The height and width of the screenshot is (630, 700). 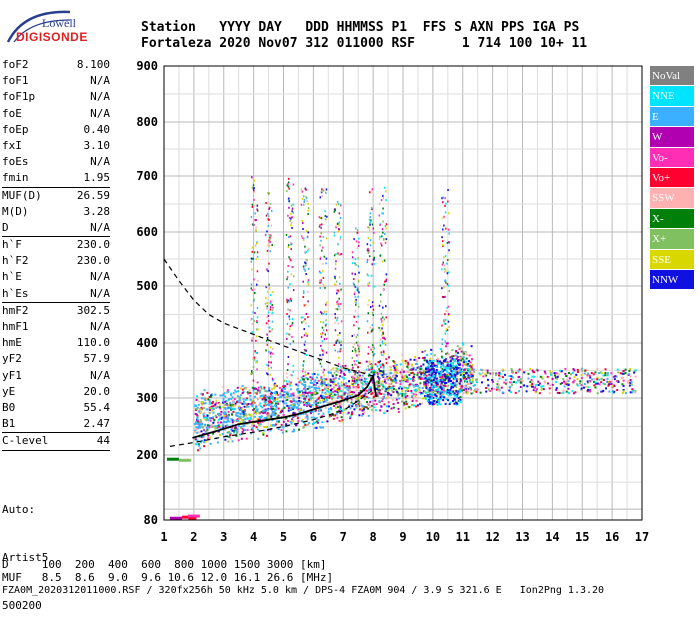 I want to click on logo-swoosh, so click(x=38, y=26).